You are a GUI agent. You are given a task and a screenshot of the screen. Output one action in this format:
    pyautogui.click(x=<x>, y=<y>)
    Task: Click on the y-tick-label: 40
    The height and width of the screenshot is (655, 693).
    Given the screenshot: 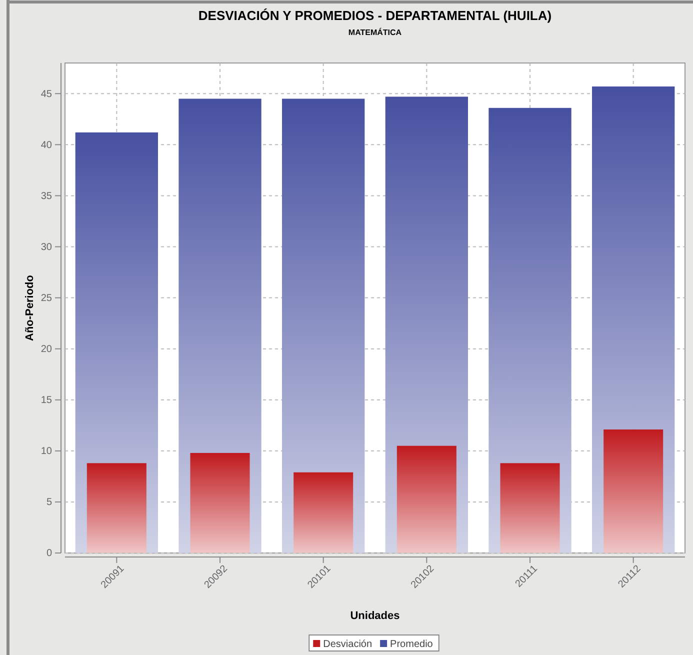 What is the action you would take?
    pyautogui.click(x=46, y=145)
    